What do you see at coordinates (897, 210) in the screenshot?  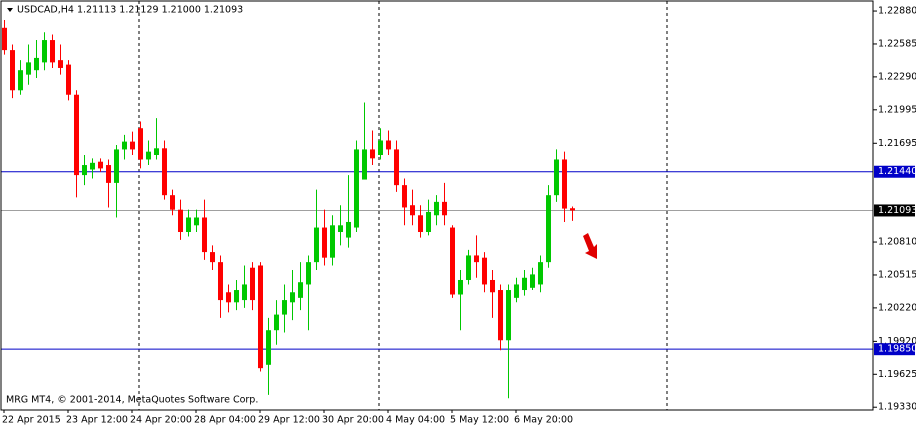 I see `level-label: 1.21093` at bounding box center [897, 210].